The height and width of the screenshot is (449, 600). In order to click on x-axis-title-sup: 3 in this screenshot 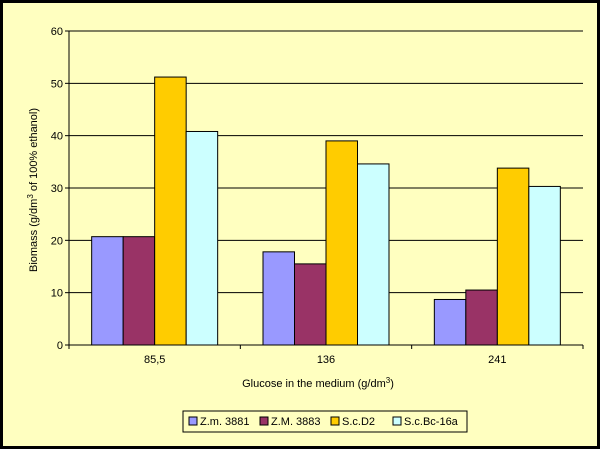, I will do `click(388, 380)`.